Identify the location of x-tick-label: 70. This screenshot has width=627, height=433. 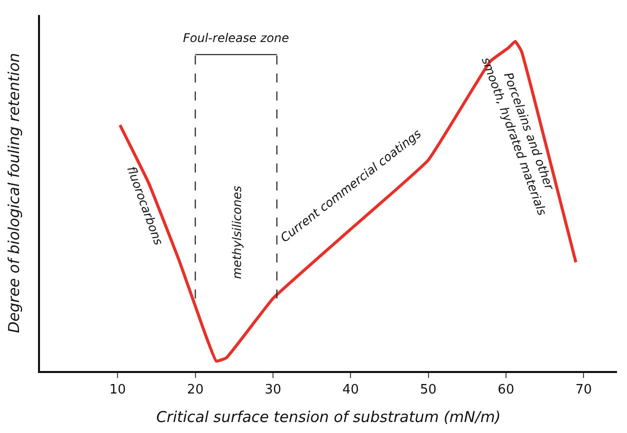
(583, 390).